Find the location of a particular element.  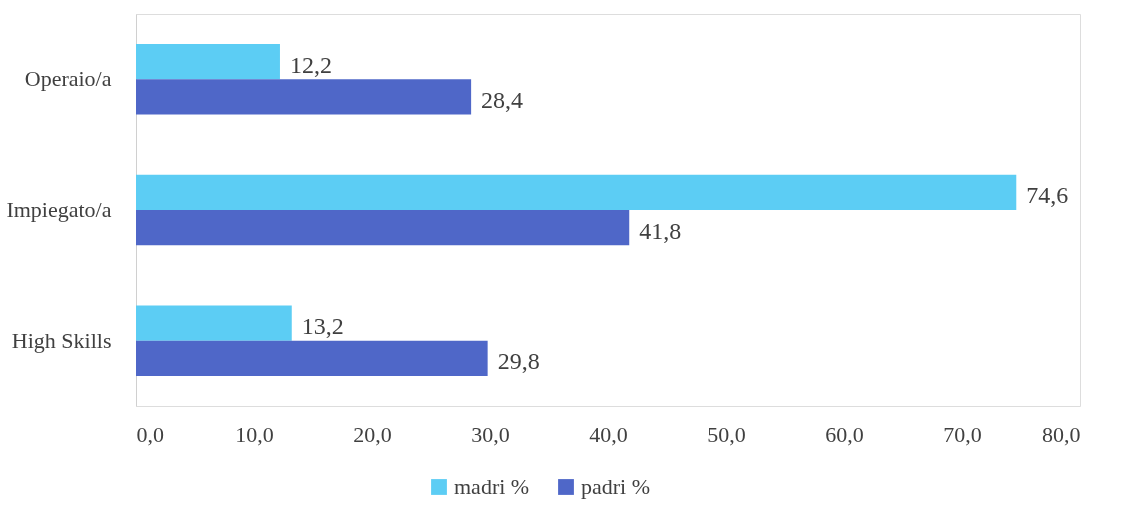

legend-label: madri % is located at coordinates (492, 486).